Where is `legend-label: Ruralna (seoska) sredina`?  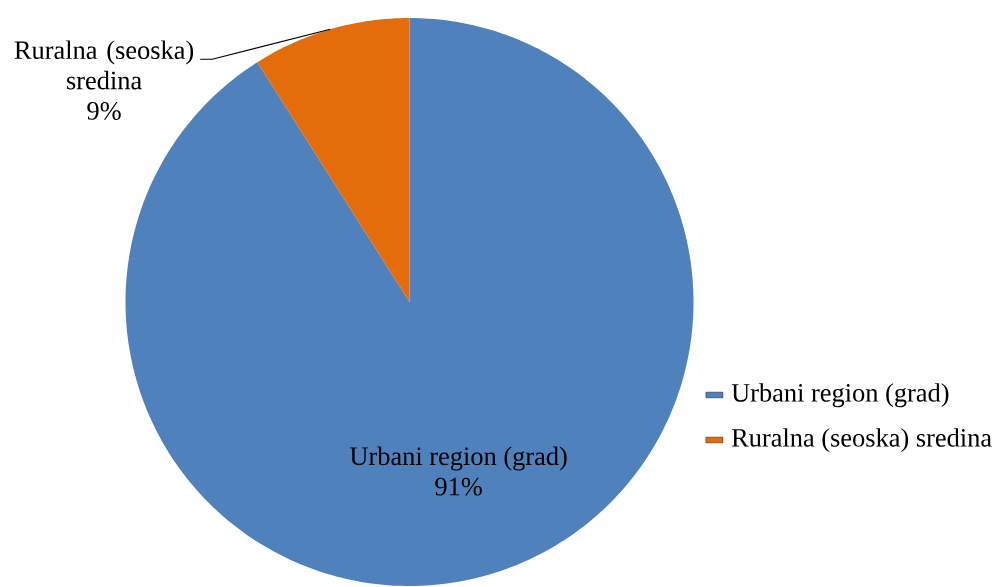 legend-label: Ruralna (seoska) sredina is located at coordinates (861, 440).